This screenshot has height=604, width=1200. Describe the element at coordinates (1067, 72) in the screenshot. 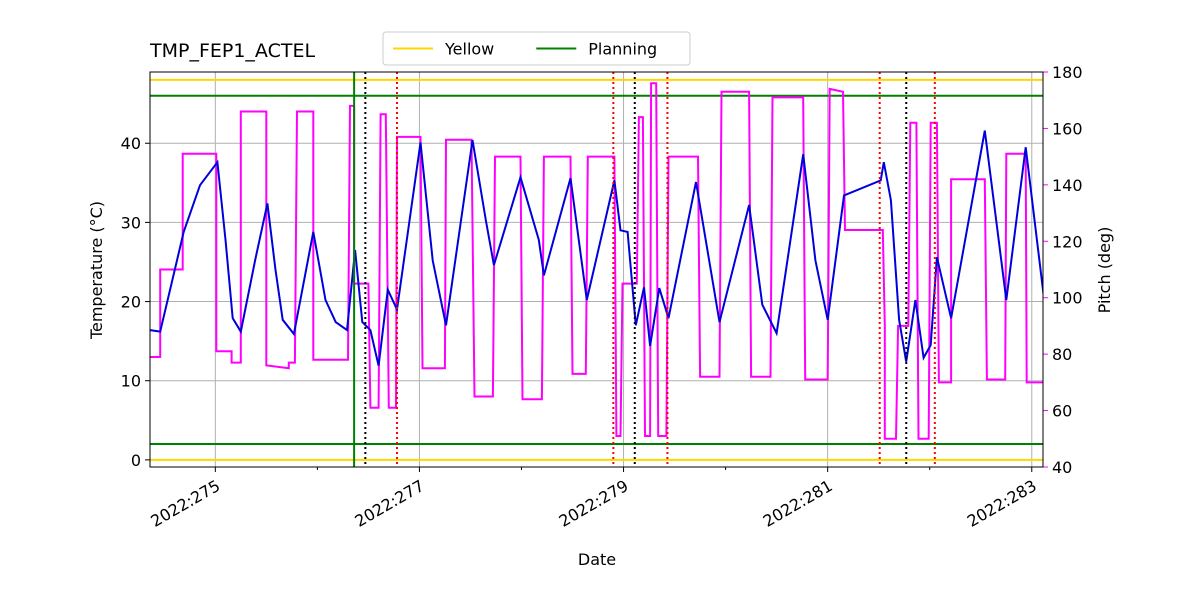

I see `y2-tick-label: 180` at that location.